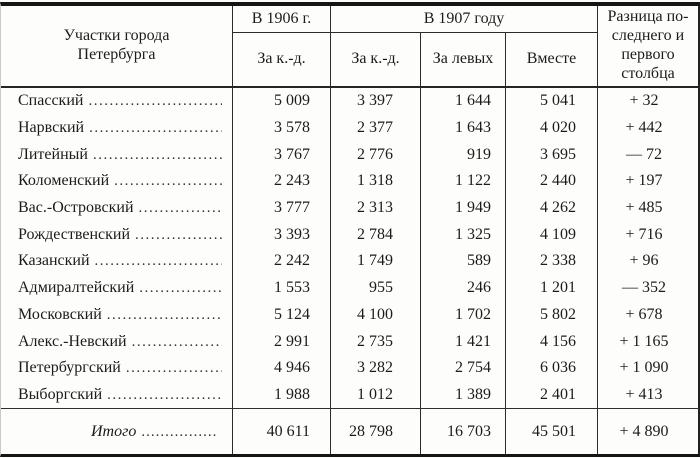 This screenshot has height=458, width=700. I want to click on value-1907-left: 1 389, so click(462, 395).